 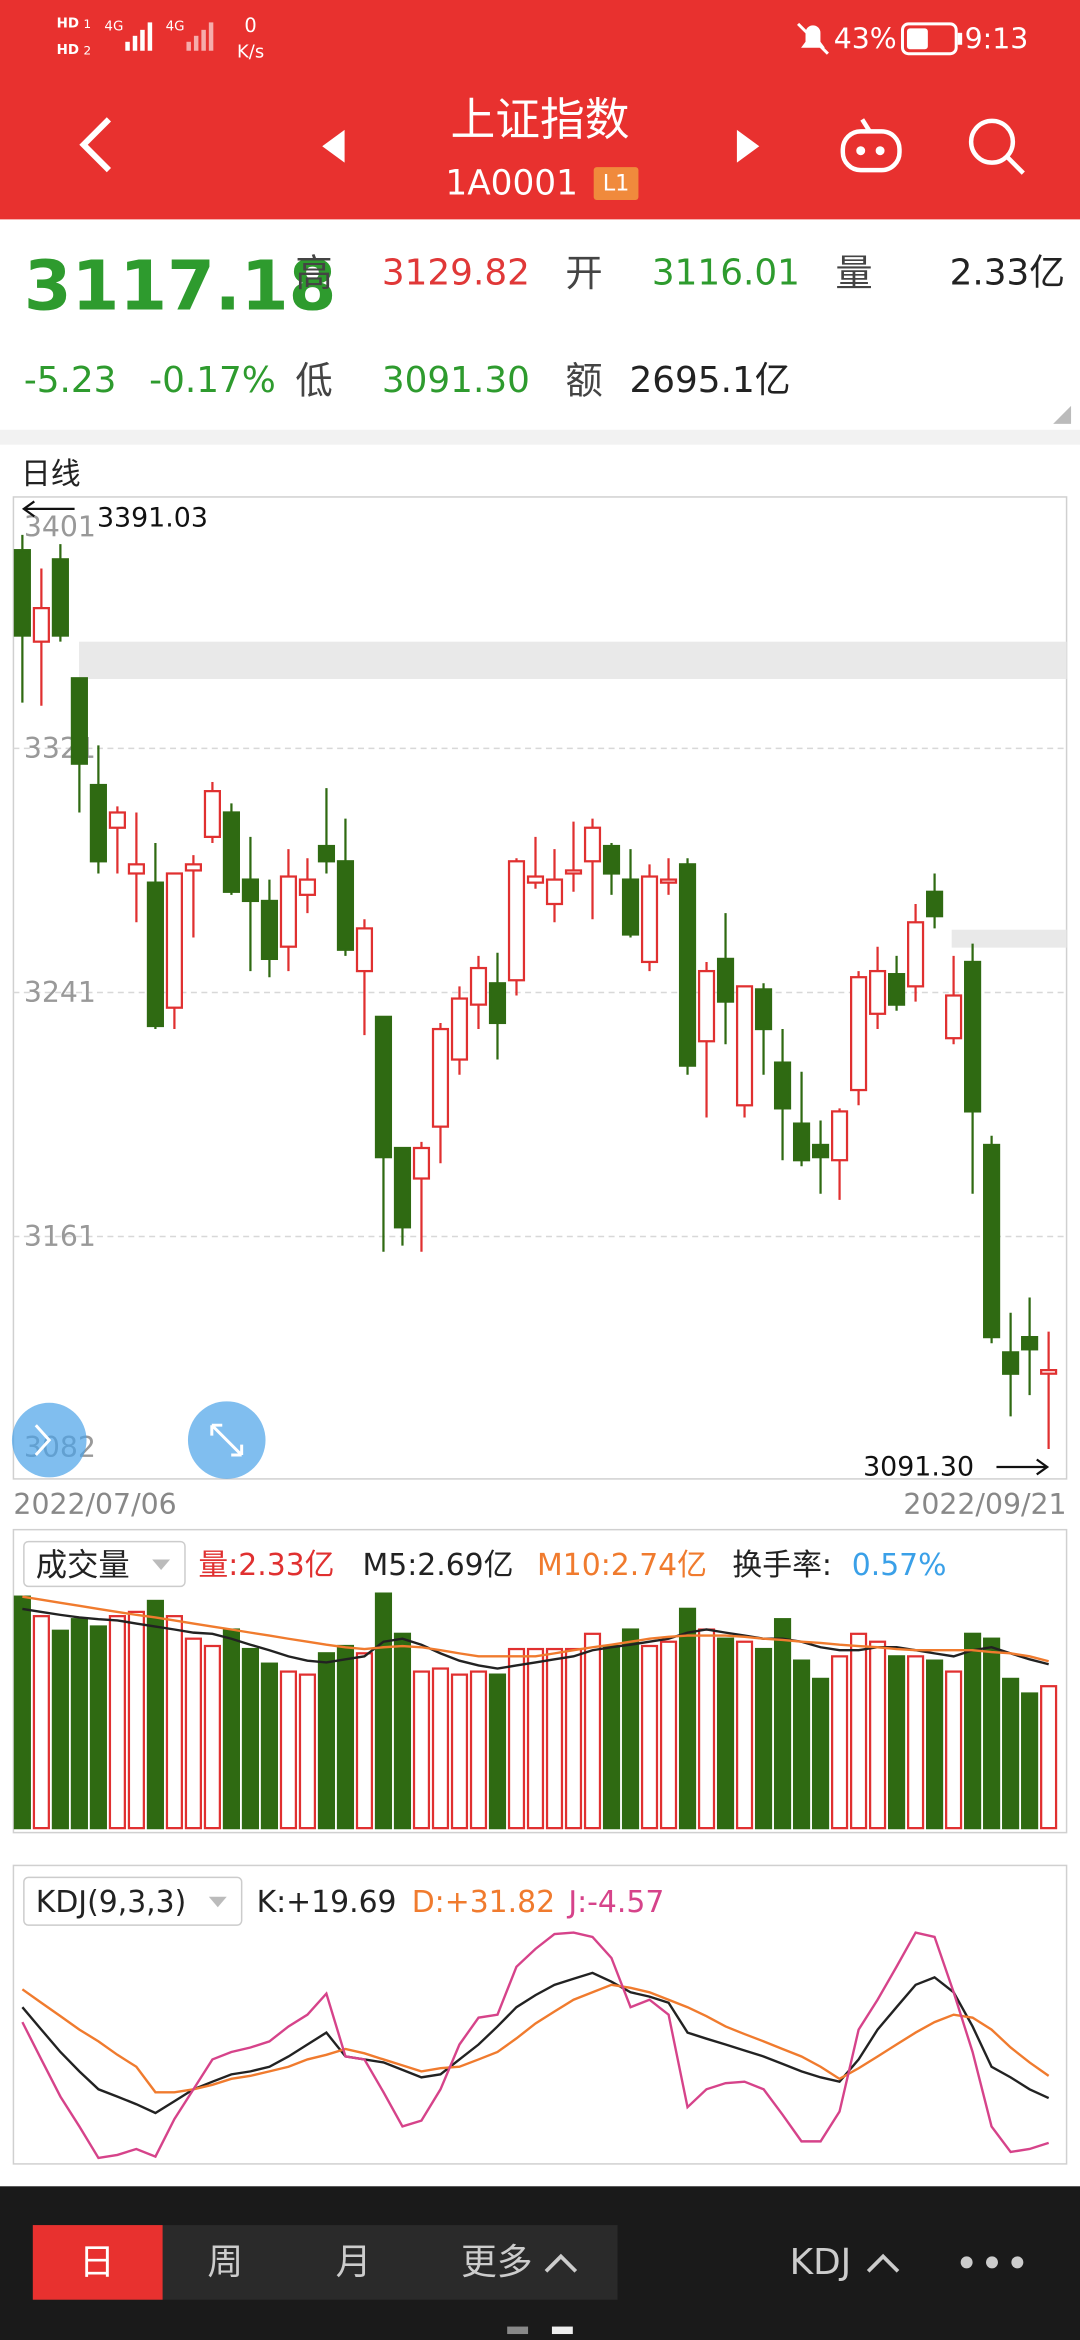 What do you see at coordinates (583, 273) in the screenshot?
I see `quote-label: 开` at bounding box center [583, 273].